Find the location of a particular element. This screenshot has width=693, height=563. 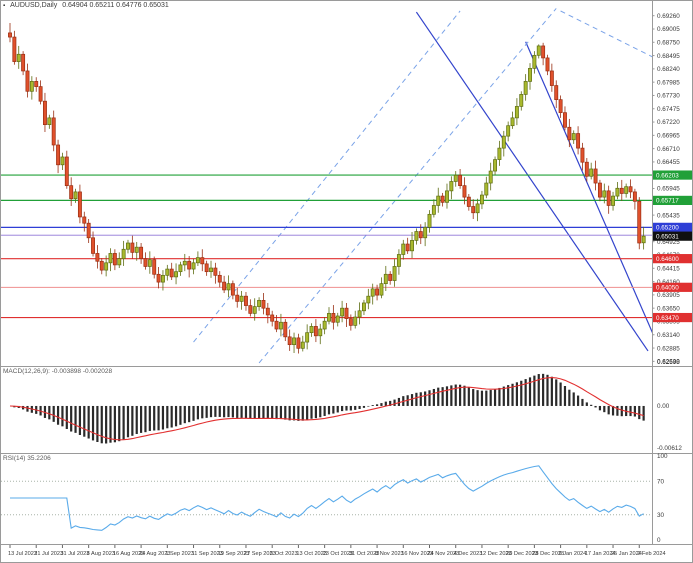

svg-text: 0.65717 is located at coordinates (667, 201).